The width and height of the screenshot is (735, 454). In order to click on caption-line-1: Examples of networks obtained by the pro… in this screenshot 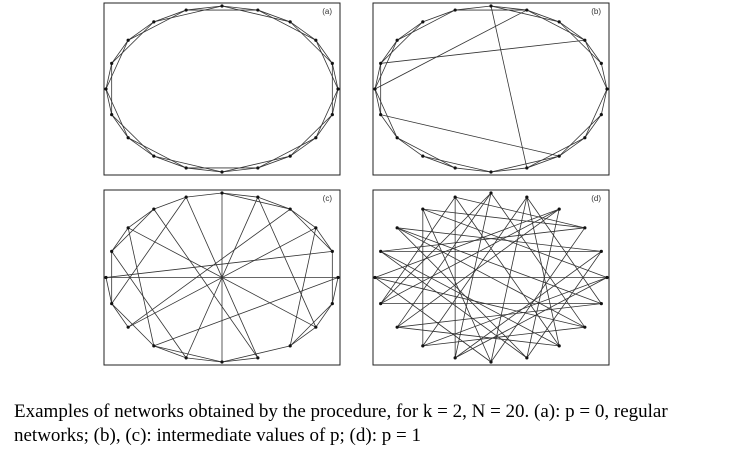, I will do `click(341, 411)`.